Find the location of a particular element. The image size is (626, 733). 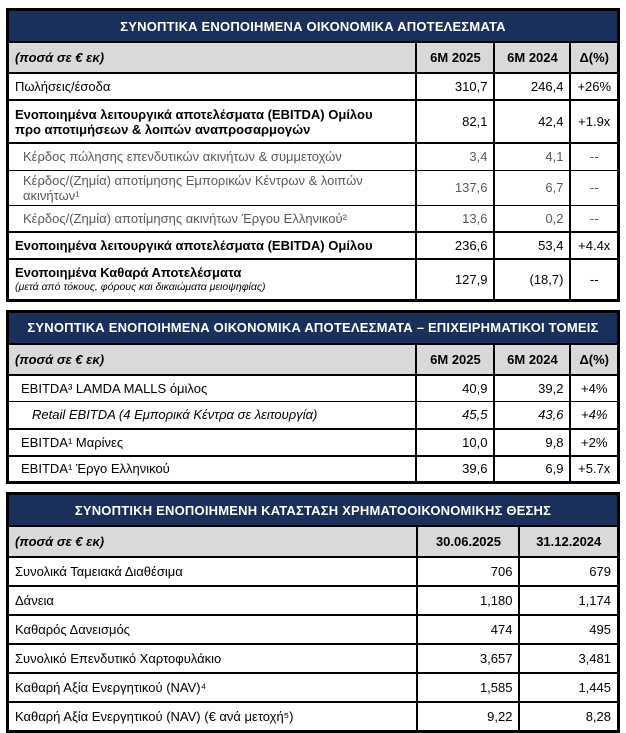

value-30-06-2025: 474 is located at coordinates (468, 629).